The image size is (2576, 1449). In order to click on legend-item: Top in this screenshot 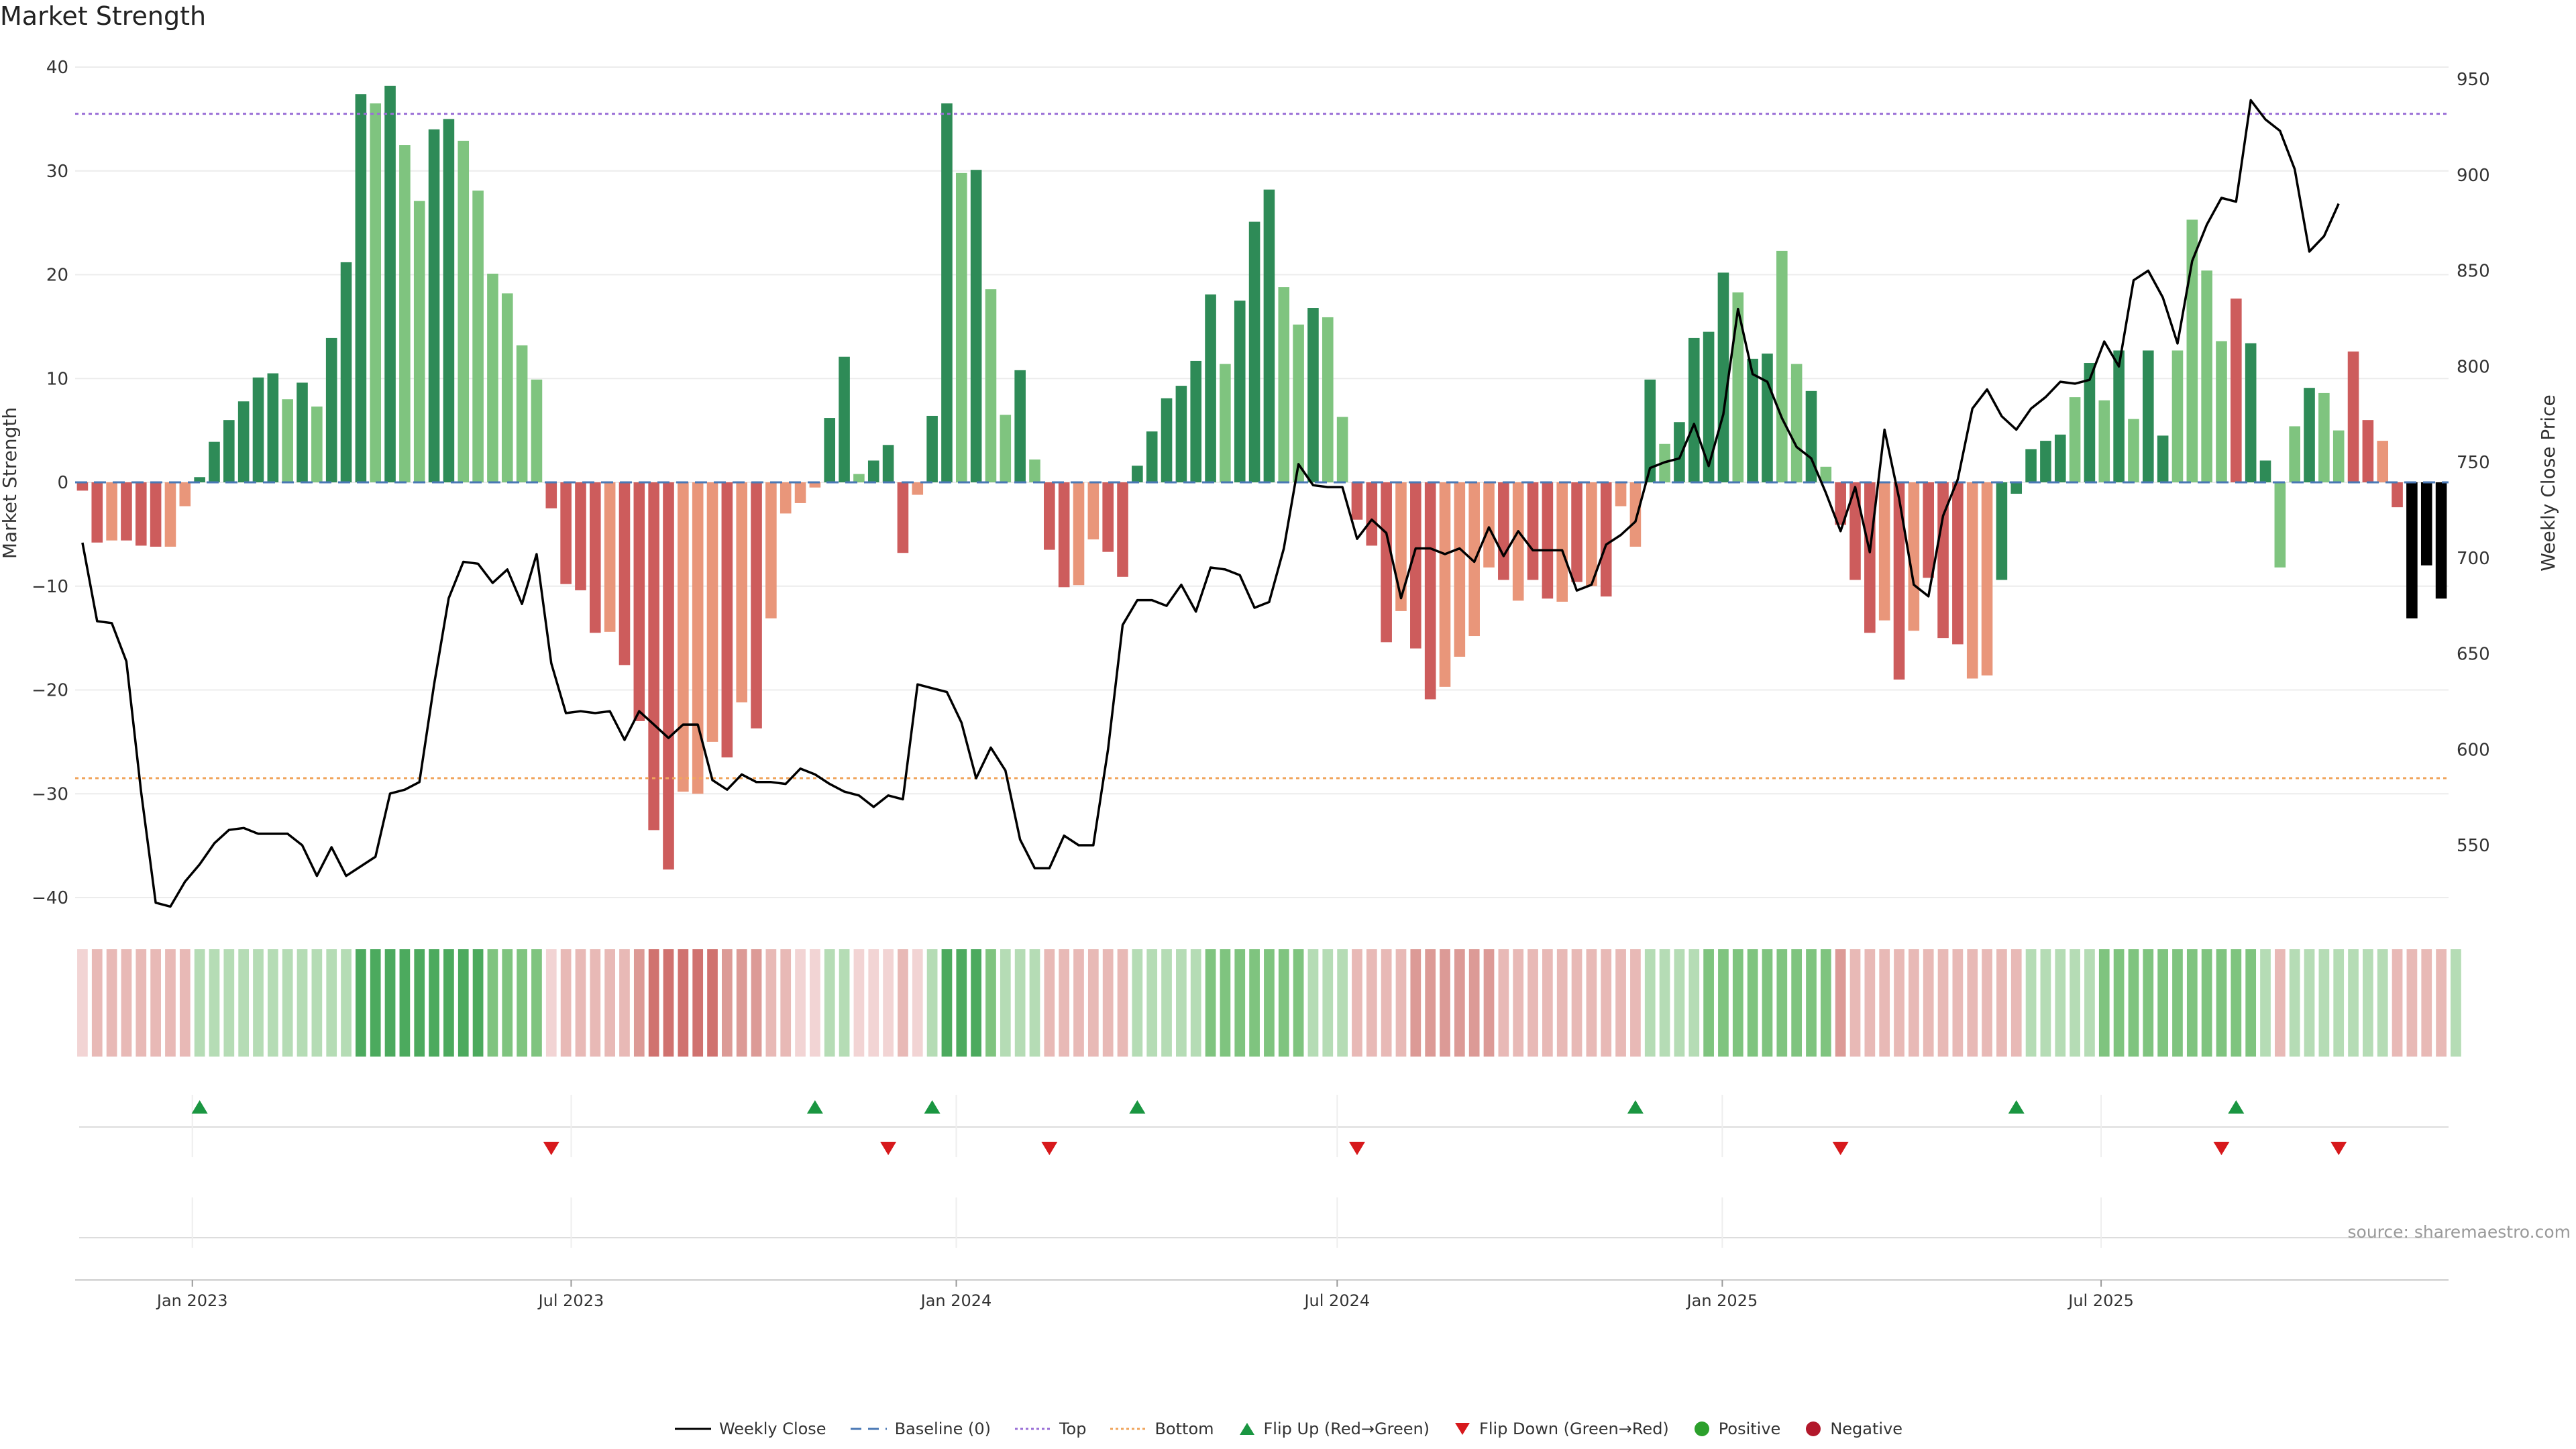, I will do `click(1050, 1428)`.